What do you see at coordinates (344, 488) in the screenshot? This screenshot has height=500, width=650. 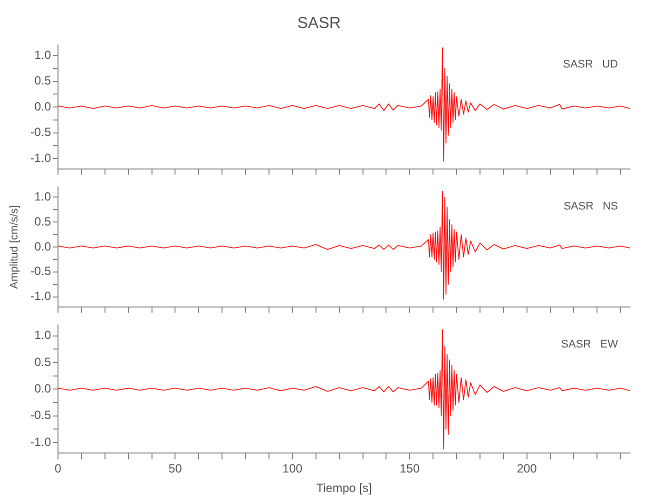 I see `x-axis-title: Tiempo [s]` at bounding box center [344, 488].